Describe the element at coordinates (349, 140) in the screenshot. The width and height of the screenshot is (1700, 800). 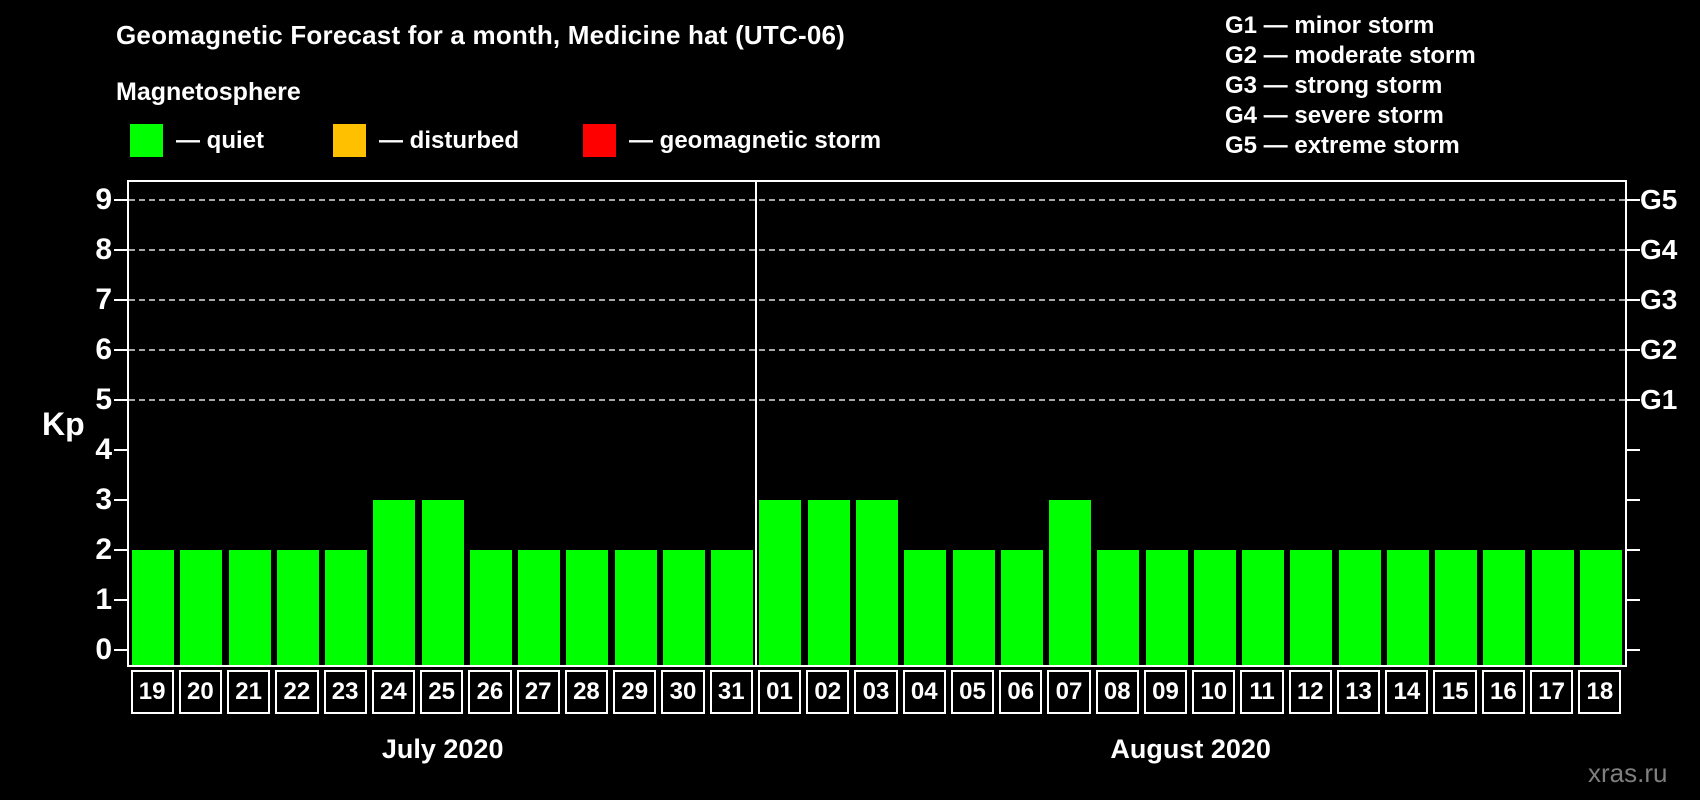
I see `disturbed-color-swatch` at that location.